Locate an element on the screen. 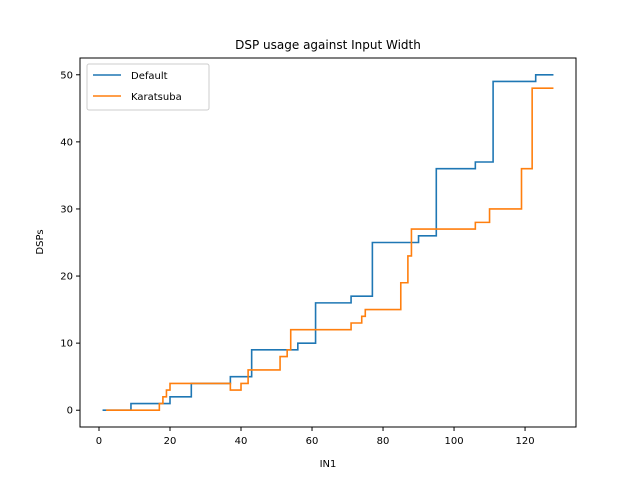 The width and height of the screenshot is (640, 480). x-tick-label: 80 is located at coordinates (383, 441).